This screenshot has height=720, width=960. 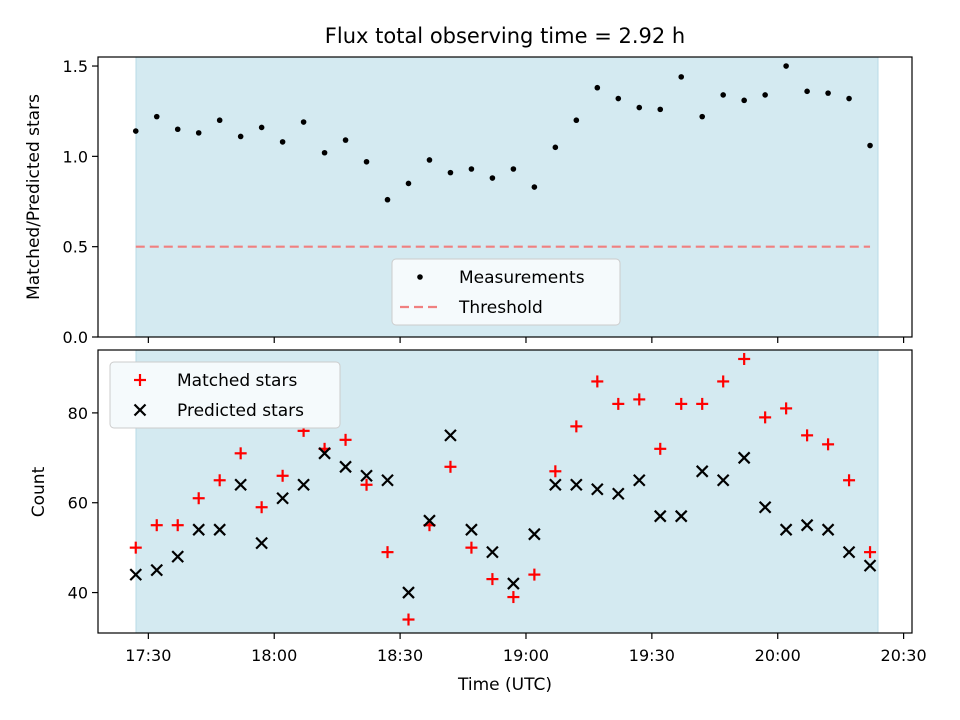 I want to click on legend-predicted-glyph-b, so click(x=140, y=410).